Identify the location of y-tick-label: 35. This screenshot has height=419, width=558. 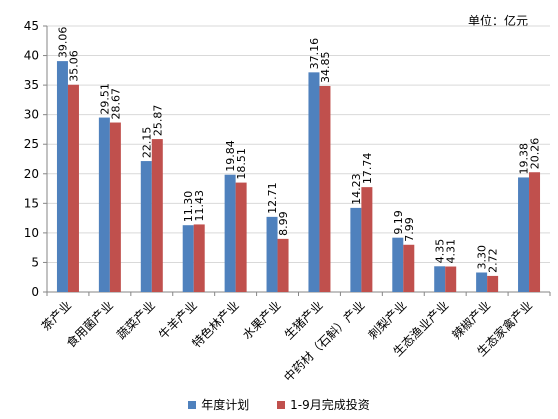
(31, 85).